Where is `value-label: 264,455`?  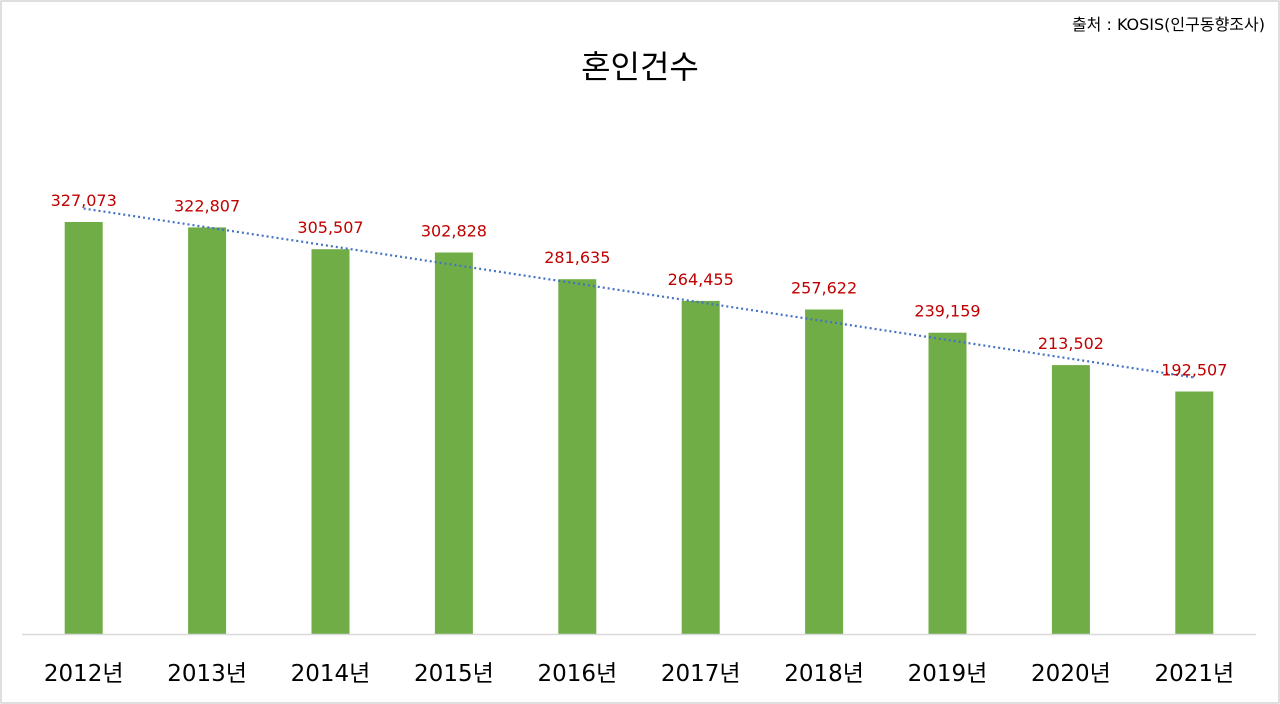
value-label: 264,455 is located at coordinates (701, 279).